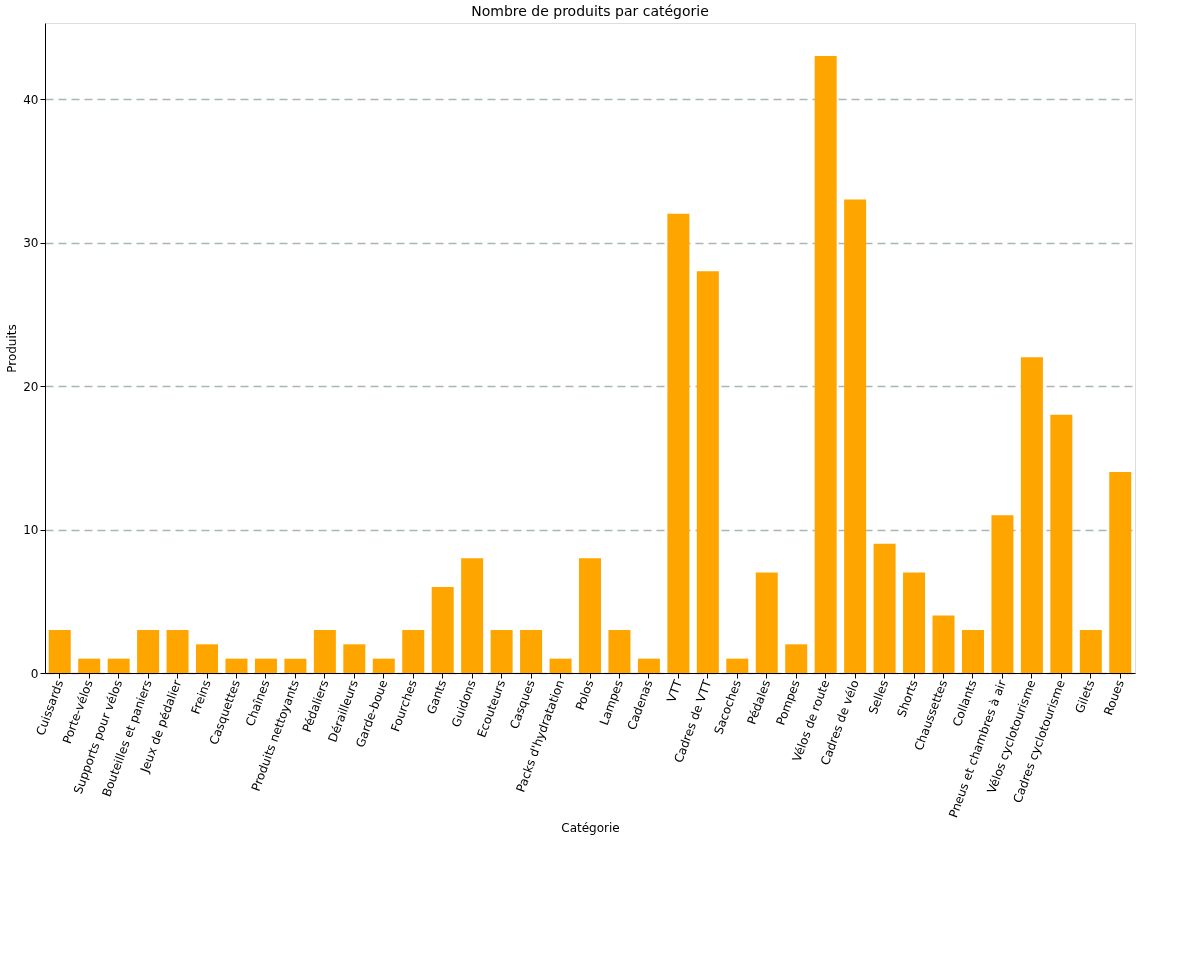 The height and width of the screenshot is (961, 1197). I want to click on x-tick-label: Polos, so click(584, 695).